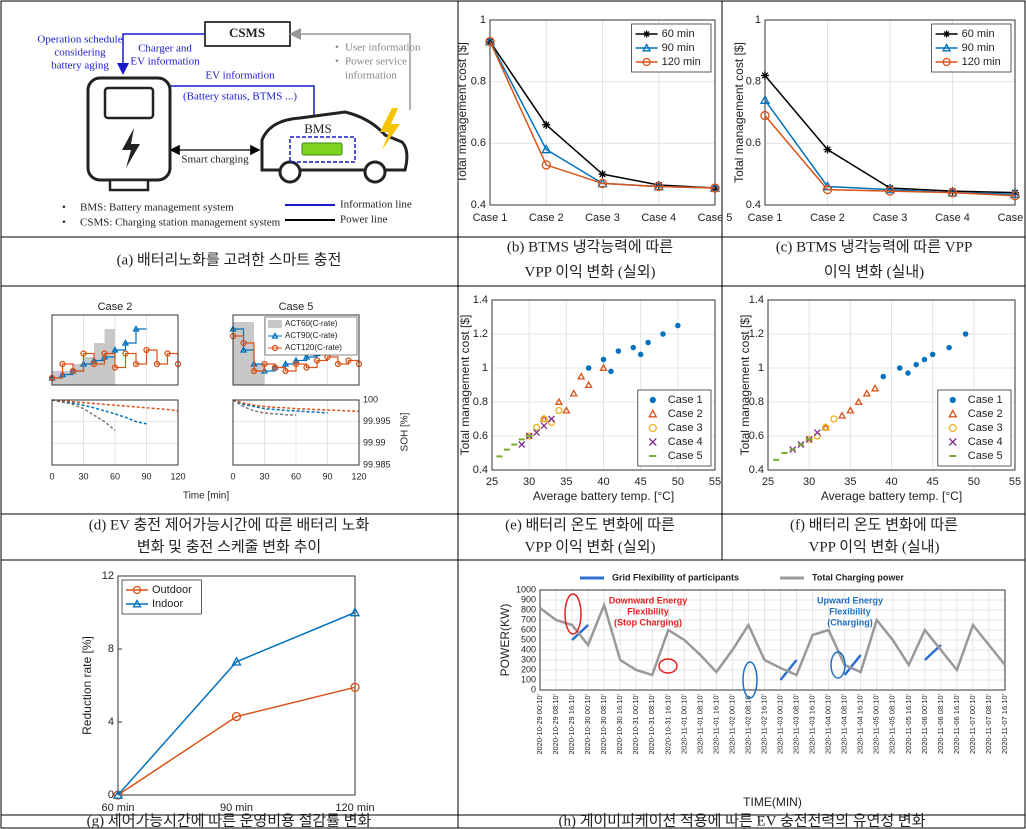  I want to click on y-tick-label: 200, so click(528, 669).